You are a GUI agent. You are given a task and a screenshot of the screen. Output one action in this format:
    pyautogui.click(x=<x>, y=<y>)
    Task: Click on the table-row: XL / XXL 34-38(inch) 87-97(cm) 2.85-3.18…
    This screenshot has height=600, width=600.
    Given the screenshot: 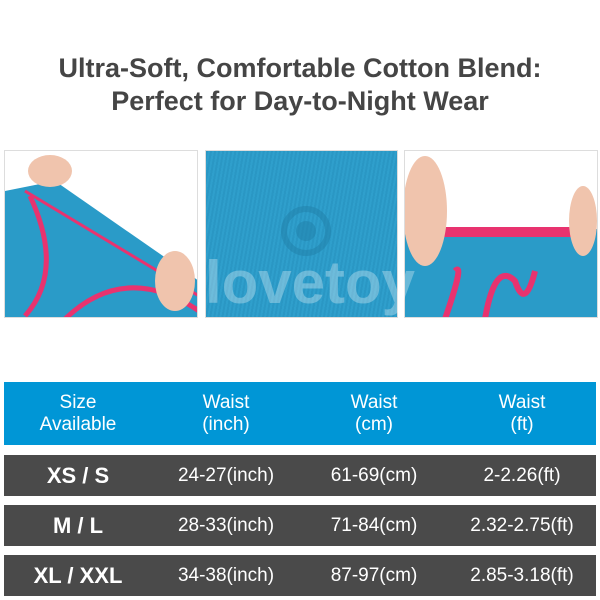 What is the action you would take?
    pyautogui.click(x=300, y=575)
    